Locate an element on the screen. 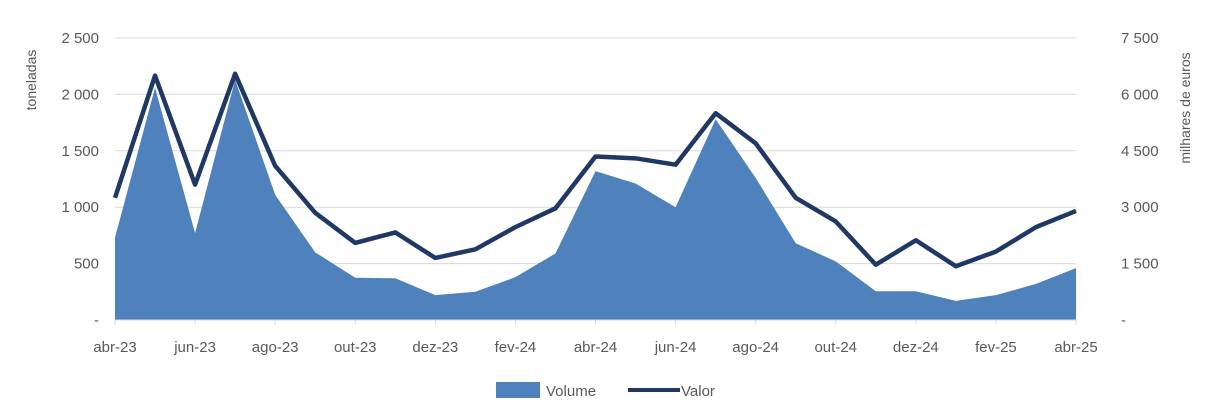  legend-valor-label: Valor is located at coordinates (698, 391).